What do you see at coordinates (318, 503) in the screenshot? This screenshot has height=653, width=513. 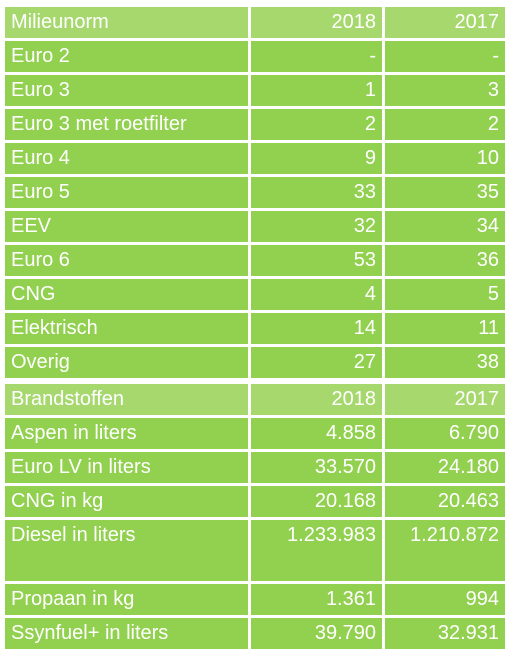 I see `table-cell: 20.168` at bounding box center [318, 503].